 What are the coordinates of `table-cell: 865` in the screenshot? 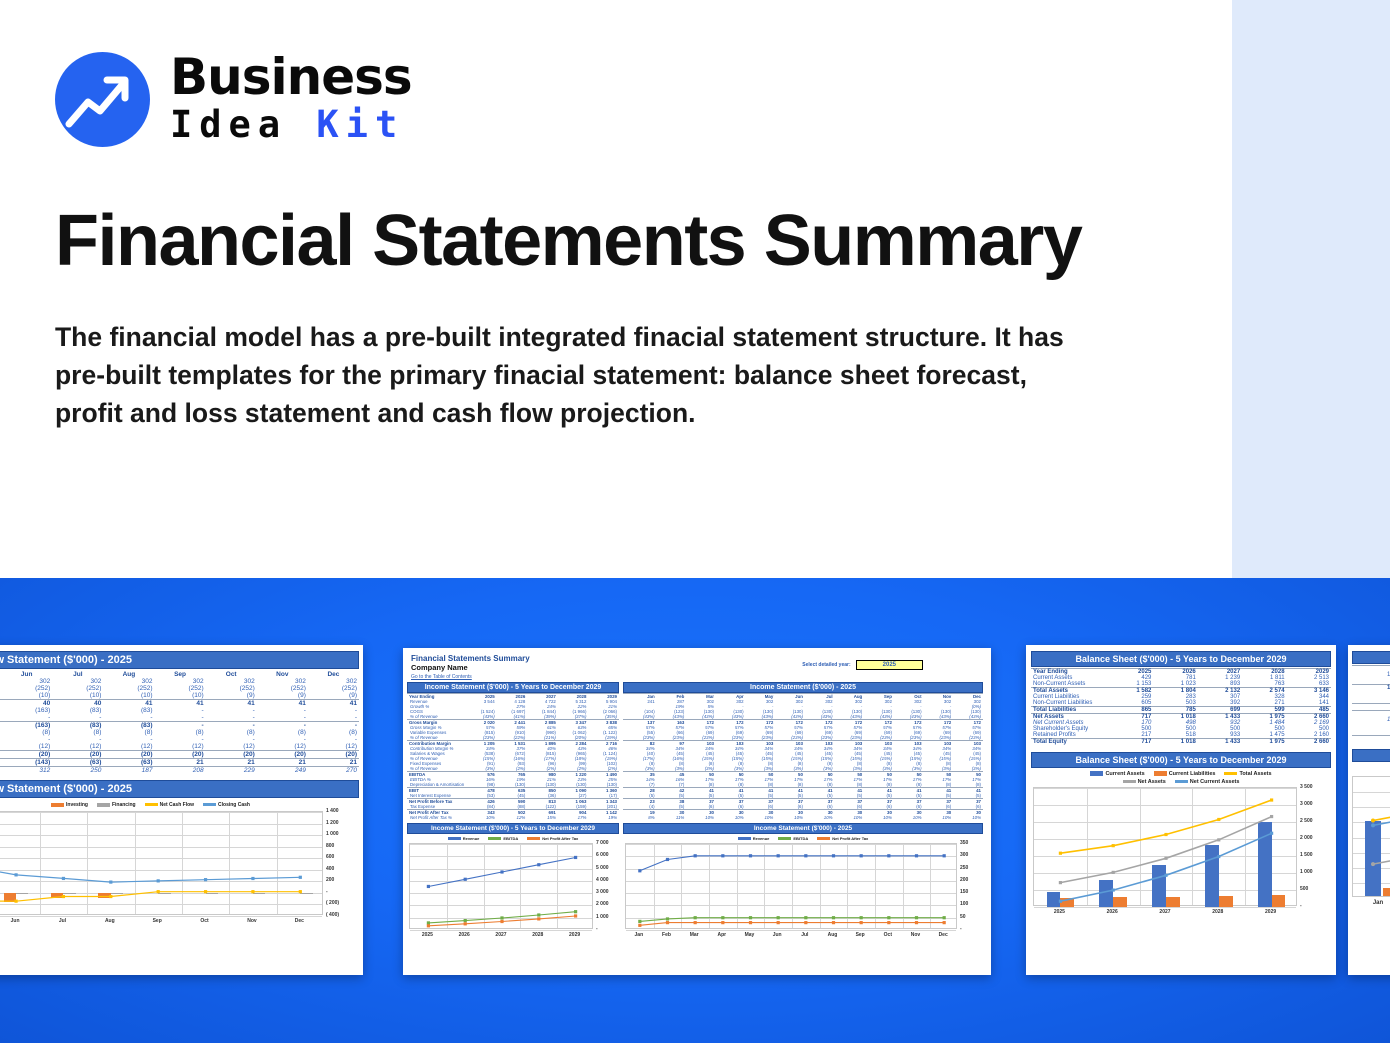 It's located at (1131, 710).